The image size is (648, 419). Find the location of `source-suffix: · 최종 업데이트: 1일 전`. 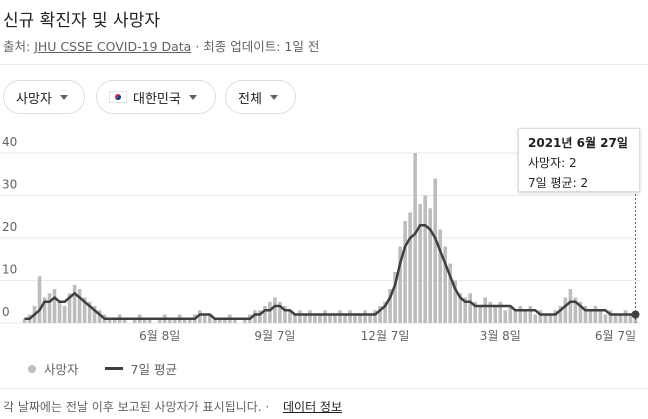

source-suffix: · 최종 업데이트: 1일 전 is located at coordinates (257, 46).